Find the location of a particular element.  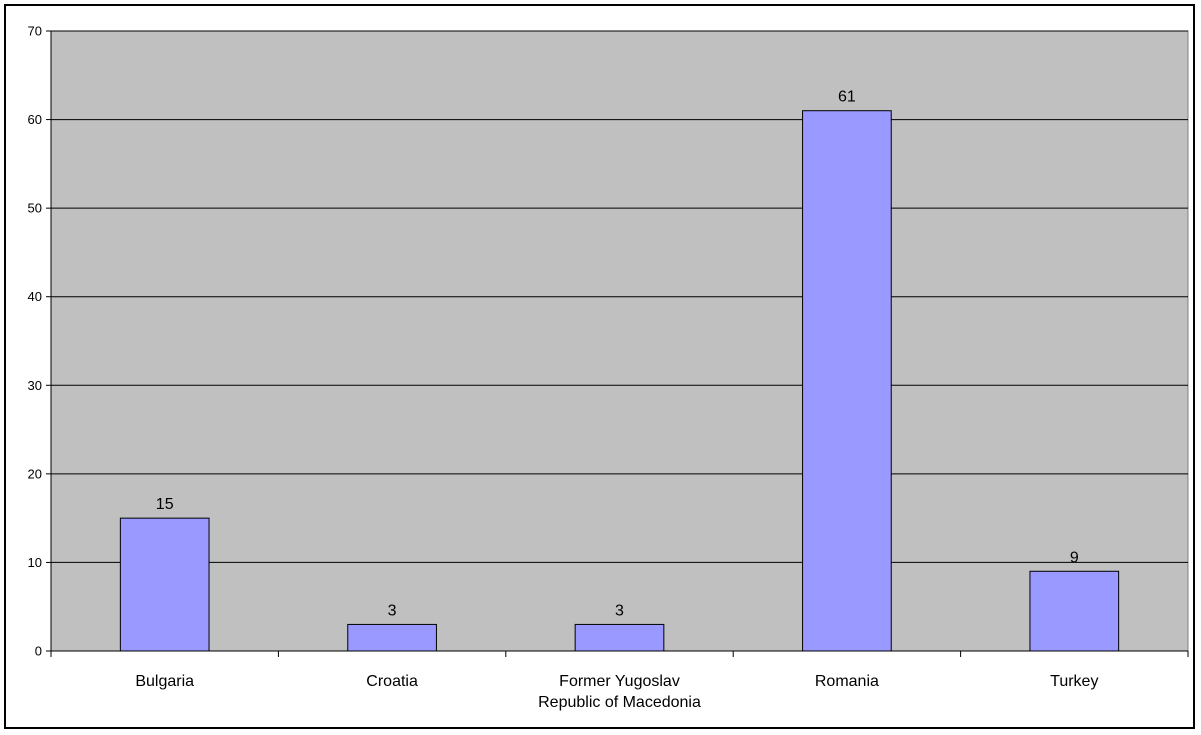

y-tick-label: 50 is located at coordinates (35, 208).